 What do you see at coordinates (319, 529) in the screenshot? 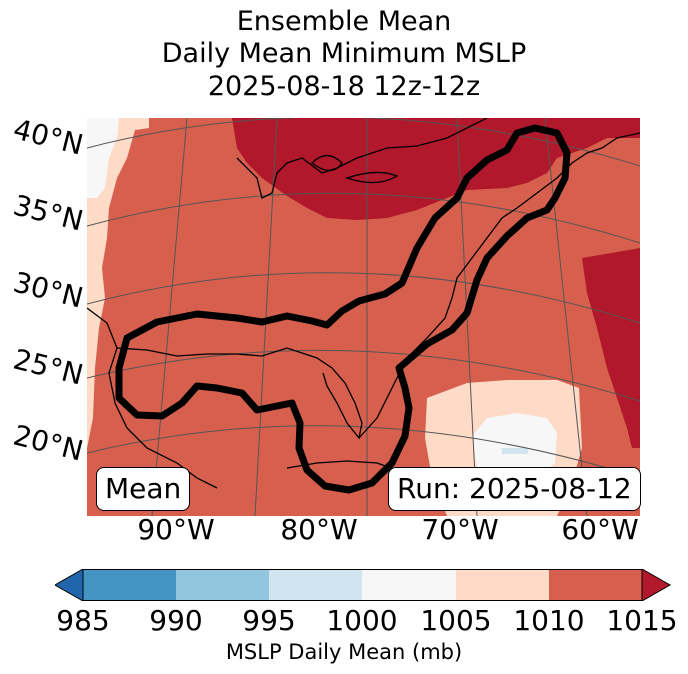
I see `lon-label-80w: 80°W` at bounding box center [319, 529].